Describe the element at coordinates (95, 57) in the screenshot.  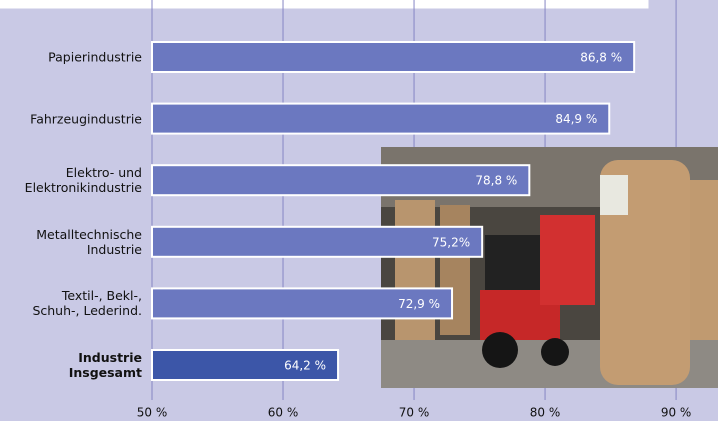
I see `category-label: Papierindustrie` at that location.